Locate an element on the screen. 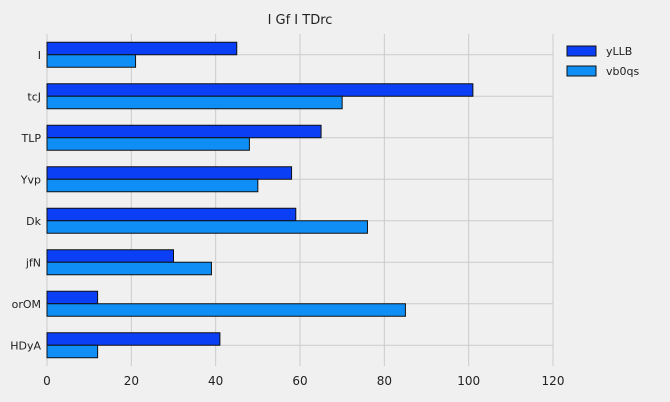 This screenshot has height=402, width=670. legend-swatch-yLLB is located at coordinates (581, 51).